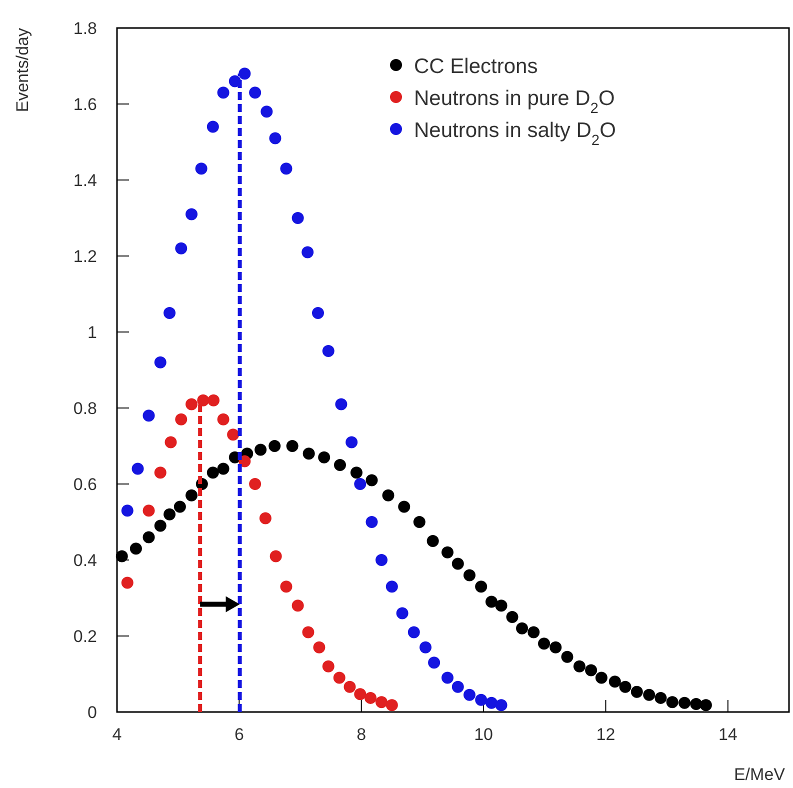 The image size is (793, 788). What do you see at coordinates (760, 774) in the screenshot?
I see `x-axis-title: E/MeV` at bounding box center [760, 774].